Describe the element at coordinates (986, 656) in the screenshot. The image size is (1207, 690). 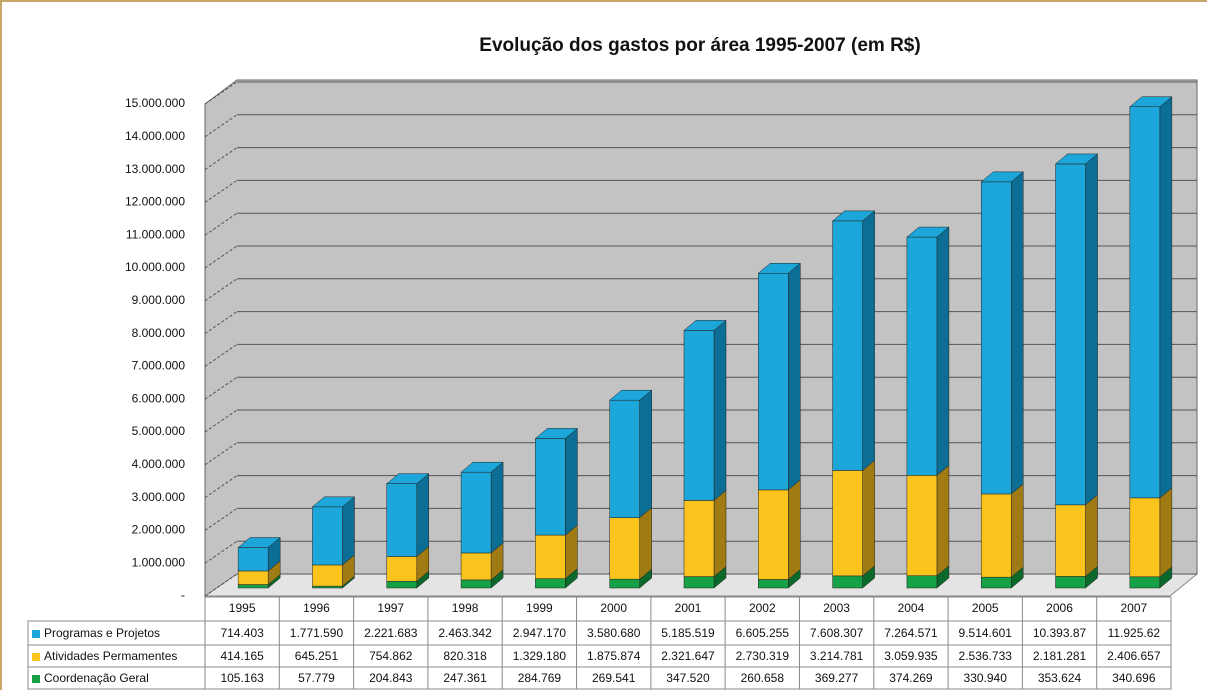
I see `table-value: 2.536.733` at that location.